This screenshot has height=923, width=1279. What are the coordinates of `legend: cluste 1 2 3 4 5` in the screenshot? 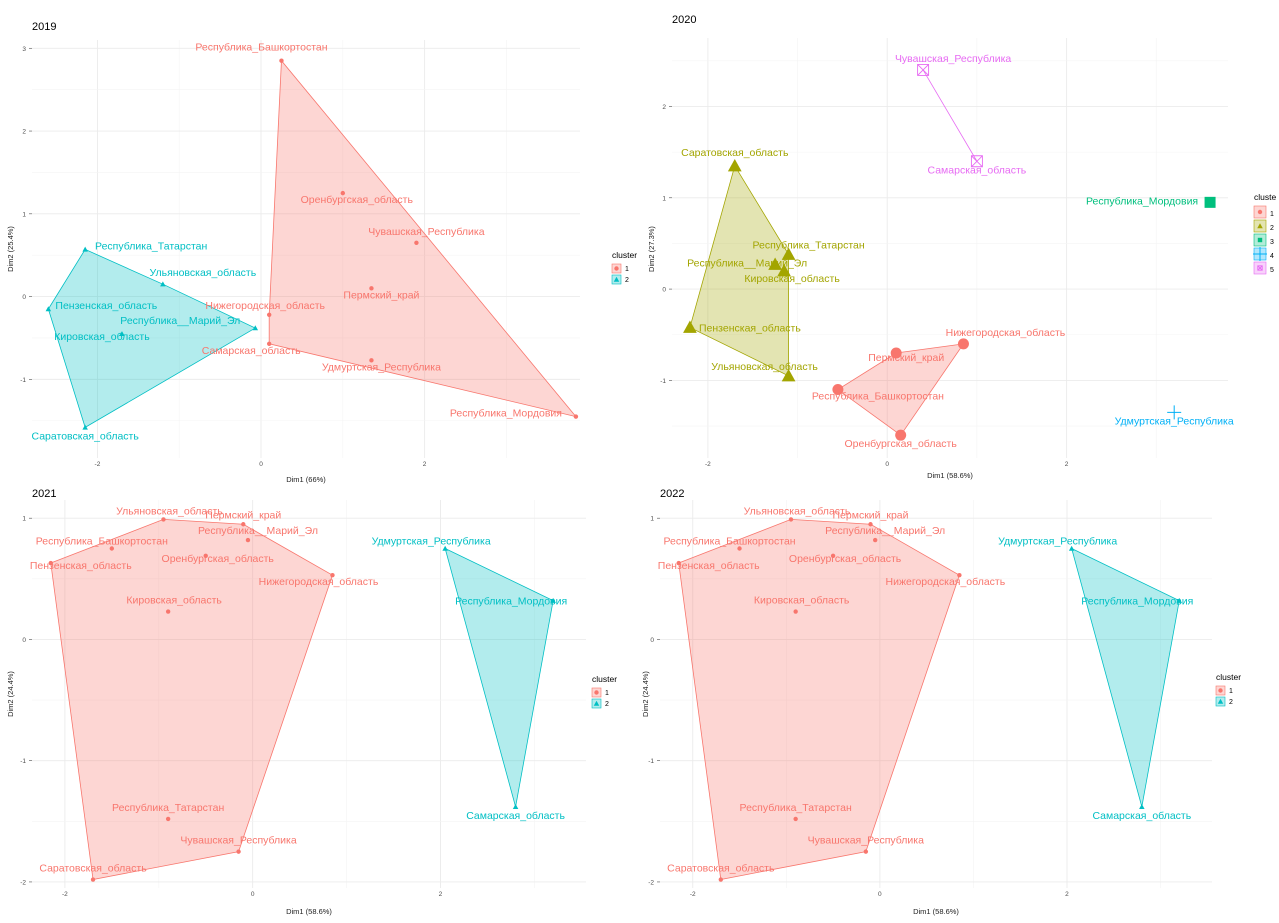 It's located at (1264, 233).